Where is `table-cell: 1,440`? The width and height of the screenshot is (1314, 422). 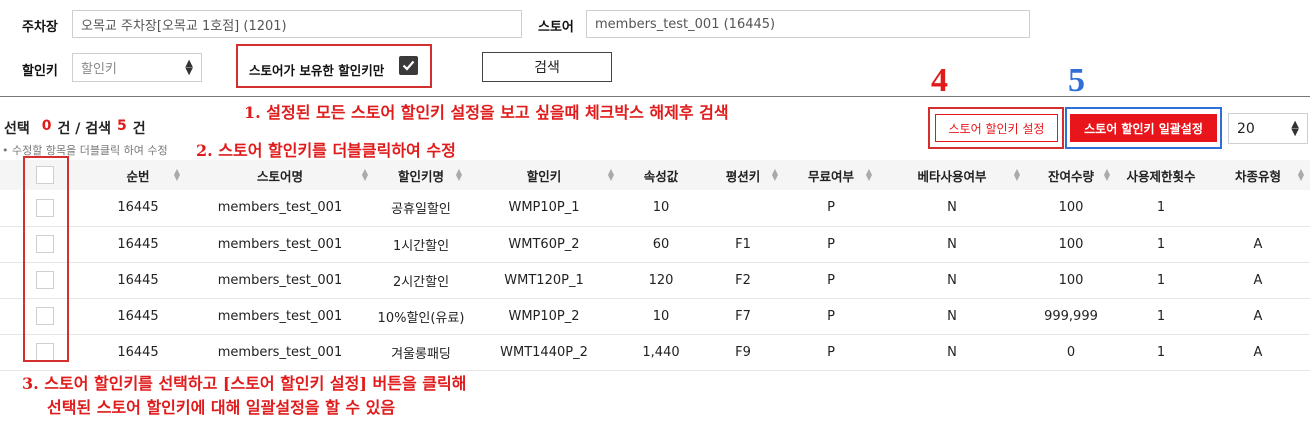
table-cell: 1,440 is located at coordinates (661, 352).